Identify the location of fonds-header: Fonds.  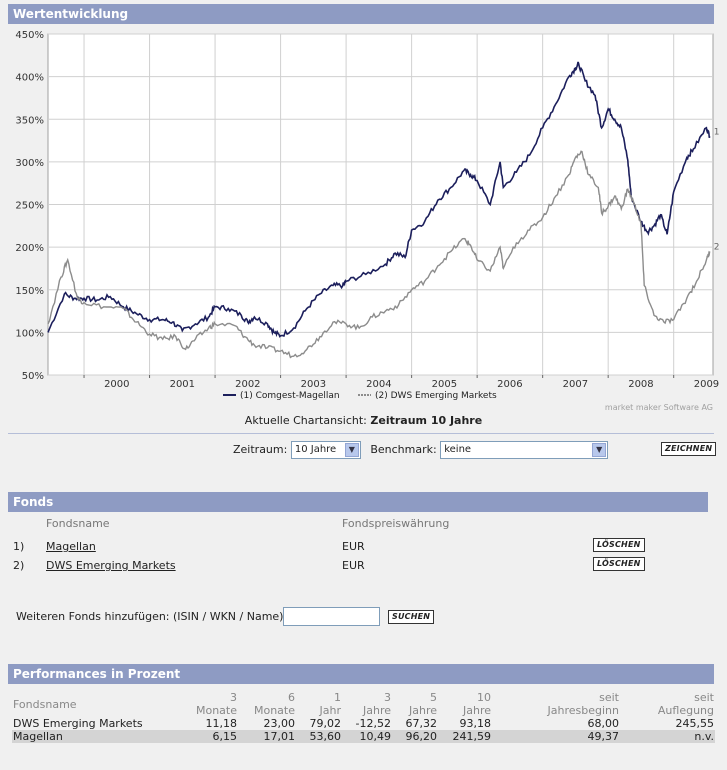
(358, 502).